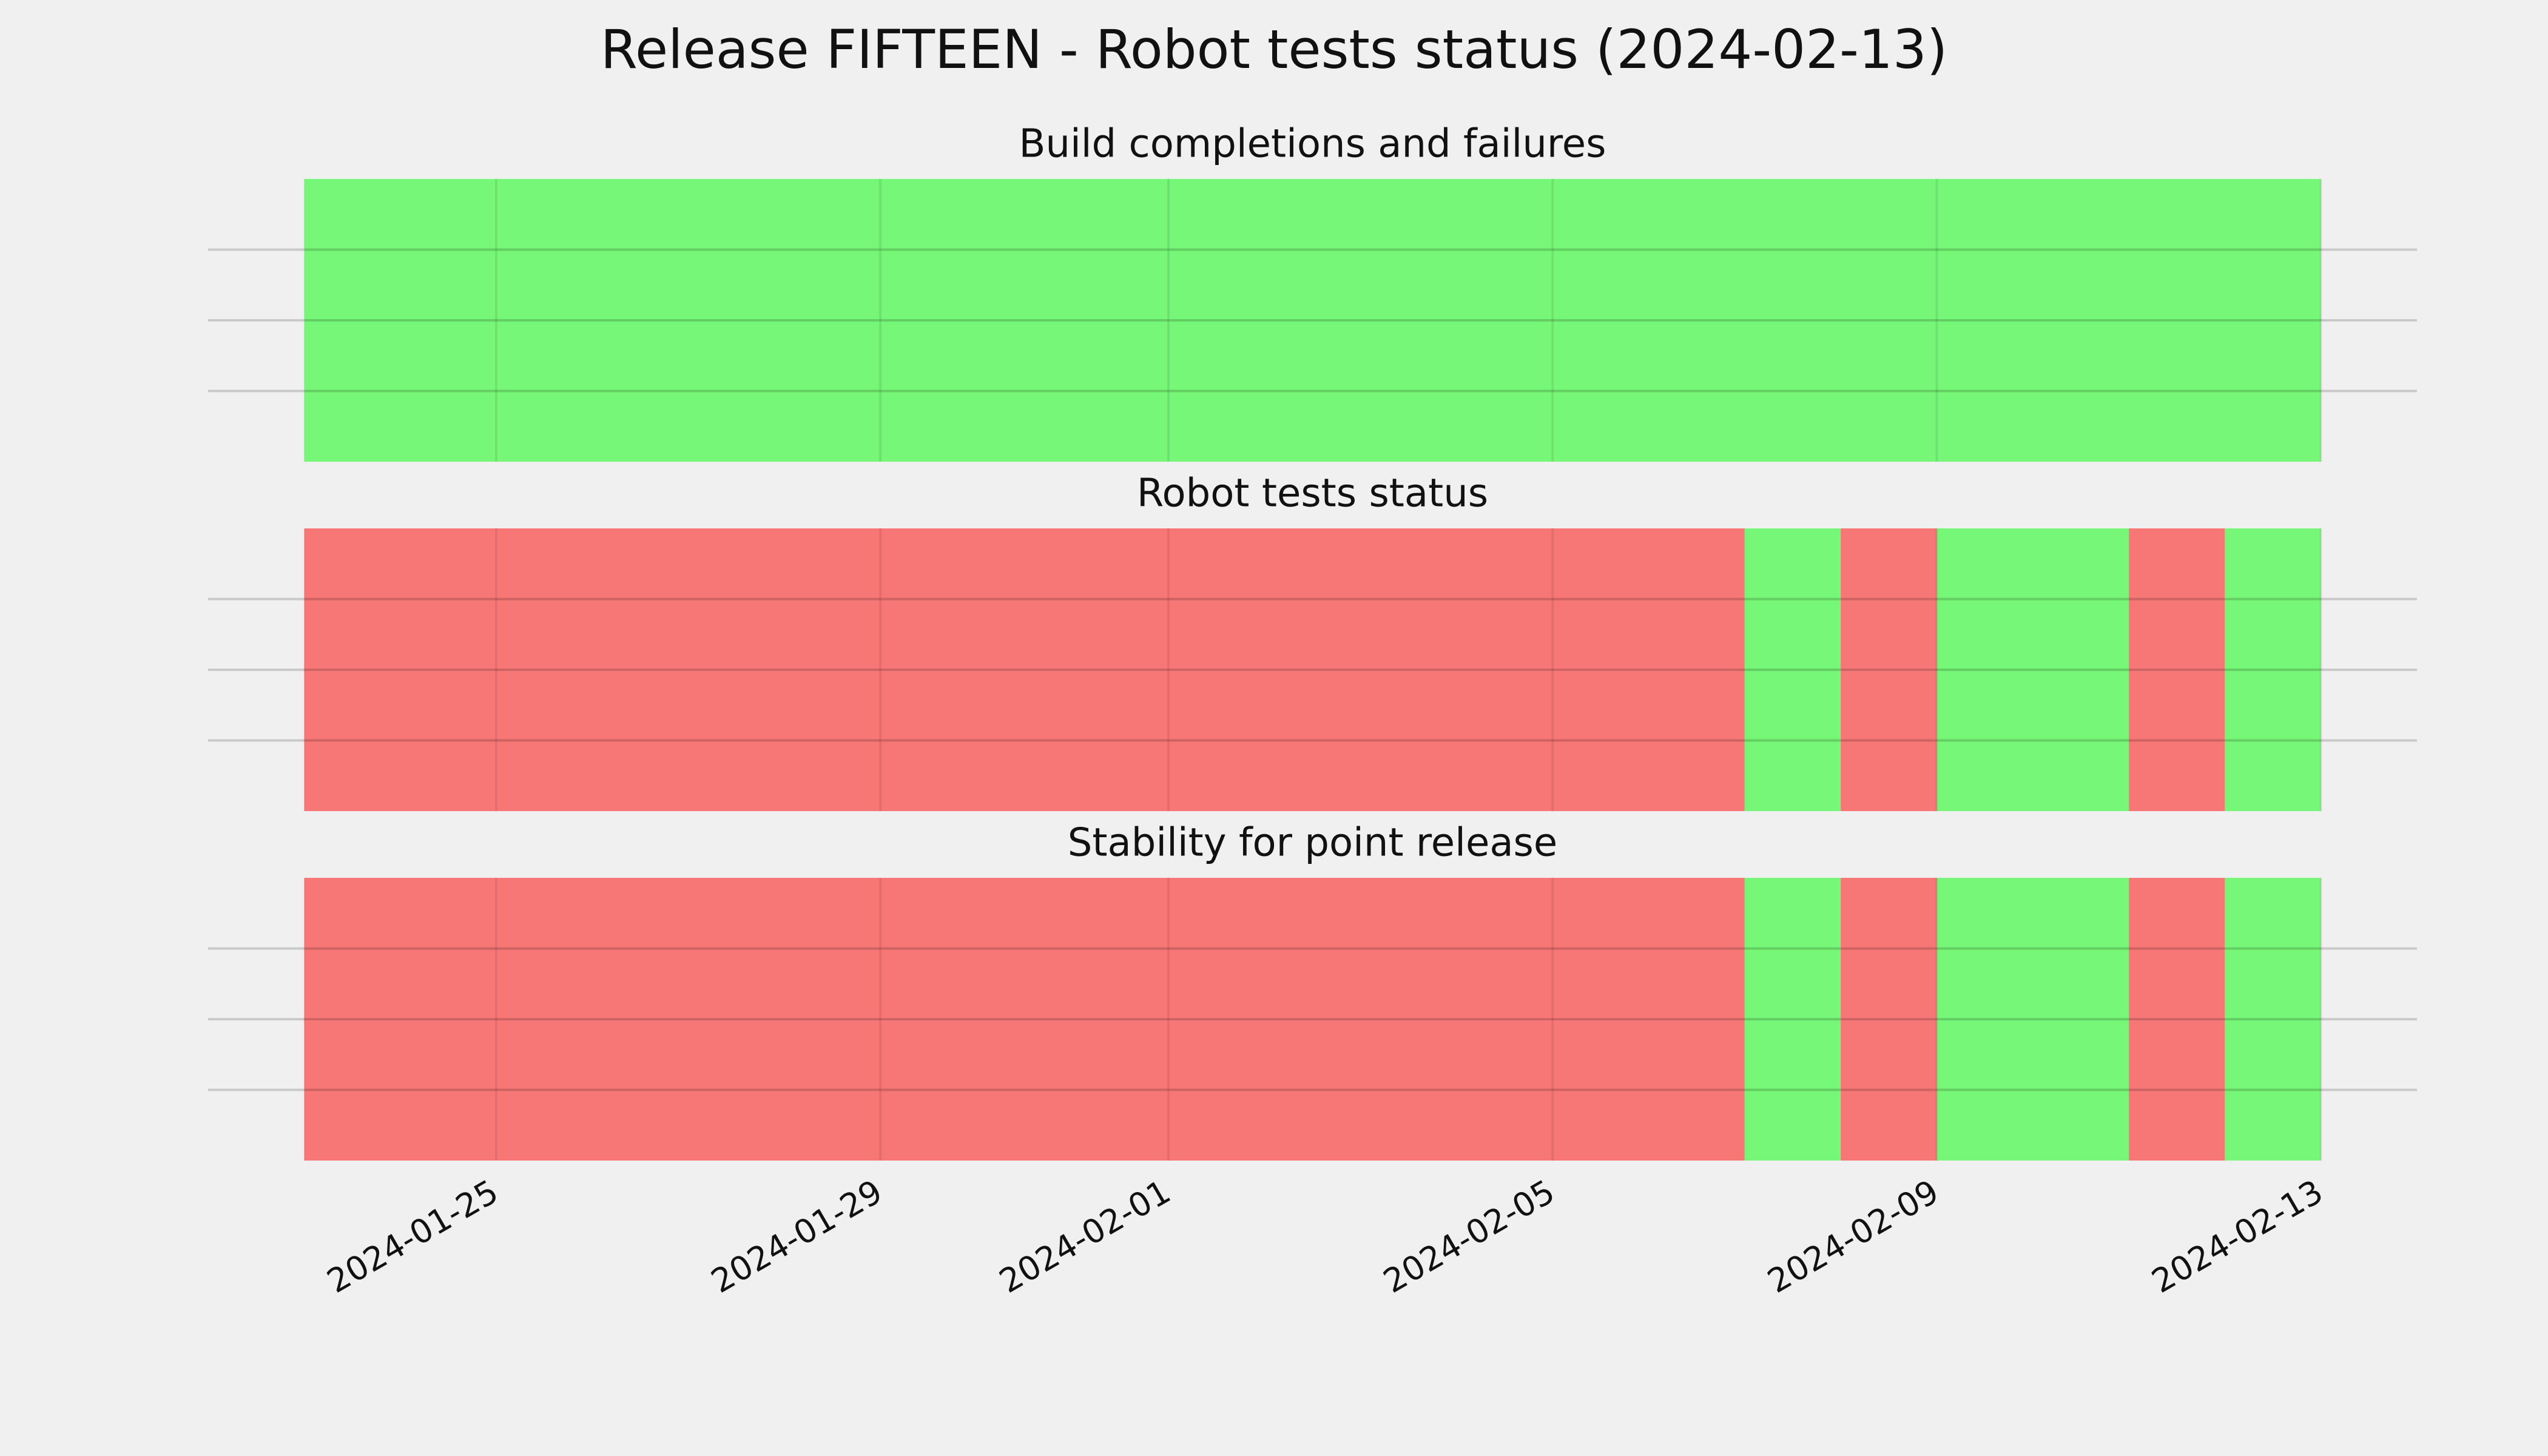 The image size is (2548, 1456). Describe the element at coordinates (1313, 843) in the screenshot. I see `panel-title: Stability for point release` at that location.